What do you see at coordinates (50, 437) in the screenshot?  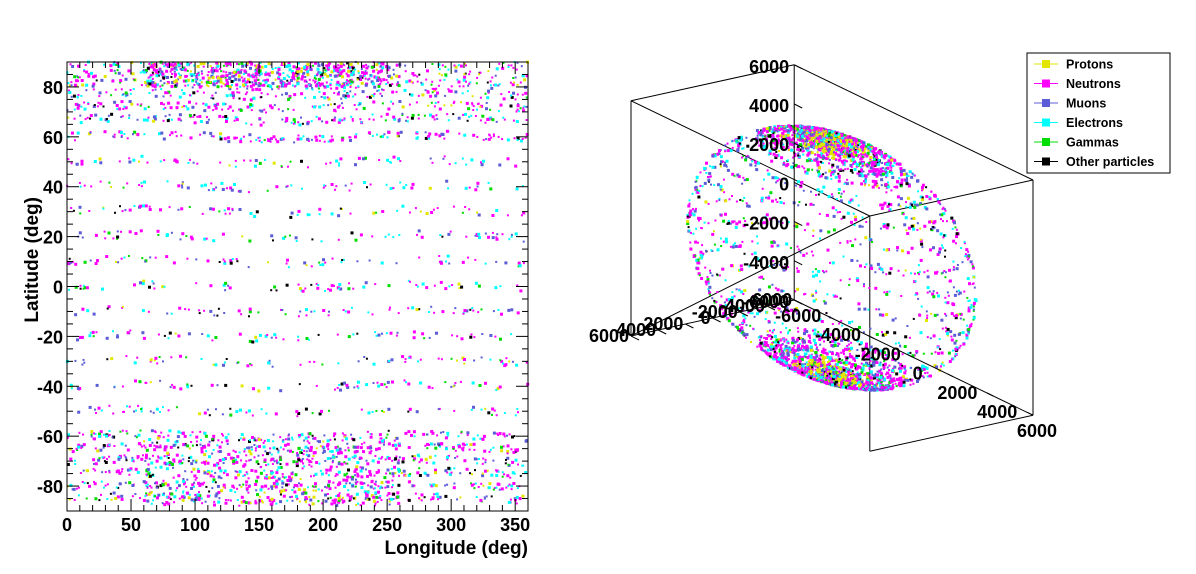 I see `y-tick-label: -60` at bounding box center [50, 437].